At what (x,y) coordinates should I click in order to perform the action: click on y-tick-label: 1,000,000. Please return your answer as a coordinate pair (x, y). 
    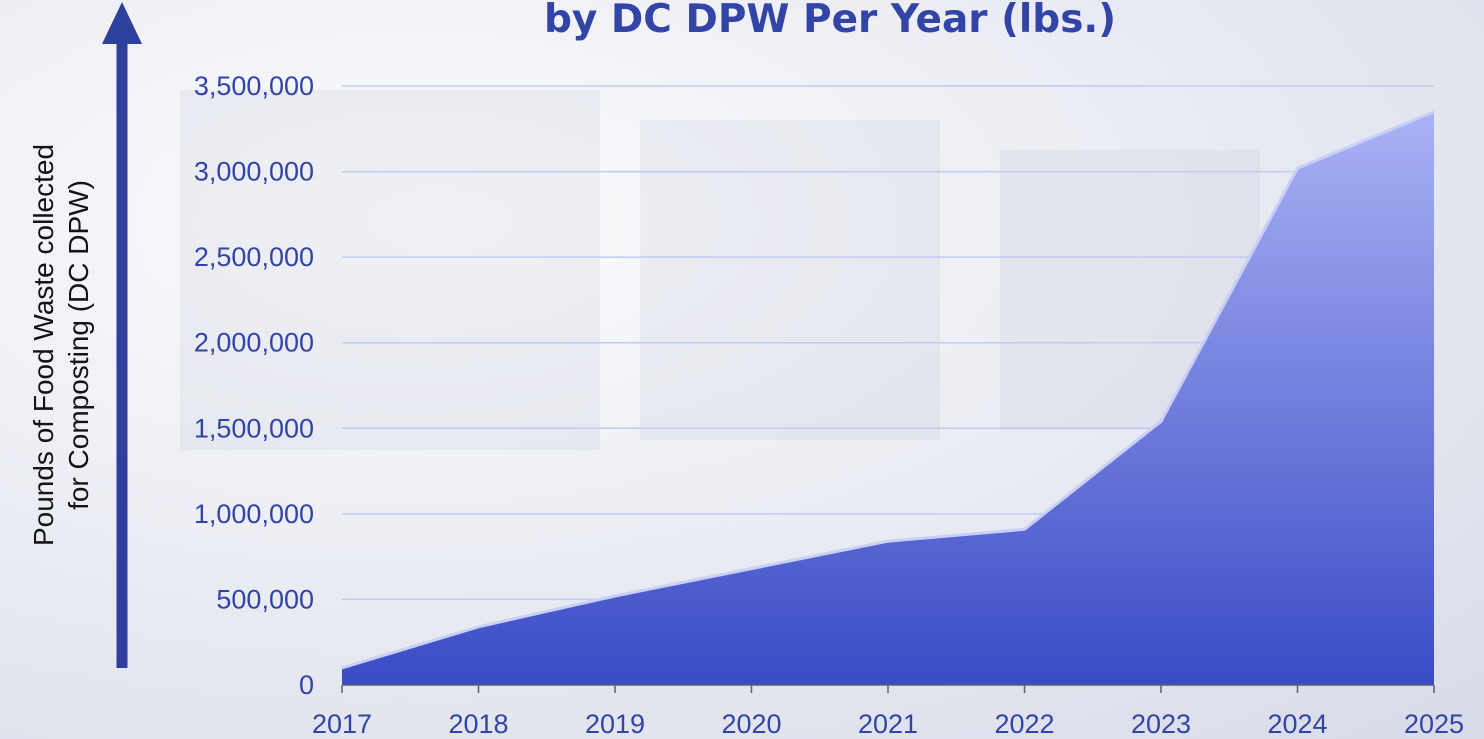
    Looking at the image, I should click on (254, 514).